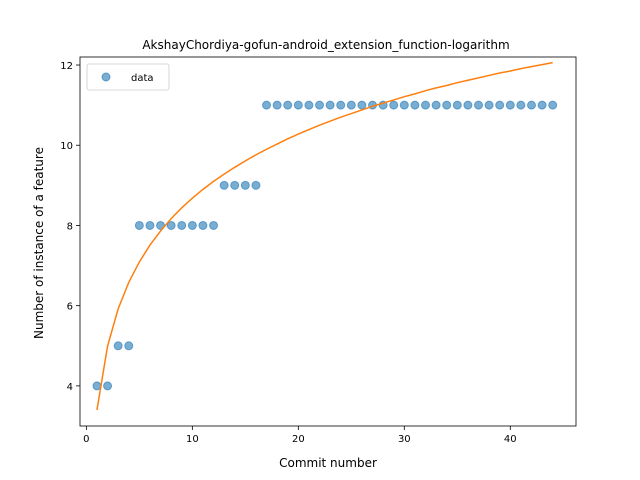 The width and height of the screenshot is (640, 480). What do you see at coordinates (192, 439) in the screenshot?
I see `x-tick-label: 10` at bounding box center [192, 439].